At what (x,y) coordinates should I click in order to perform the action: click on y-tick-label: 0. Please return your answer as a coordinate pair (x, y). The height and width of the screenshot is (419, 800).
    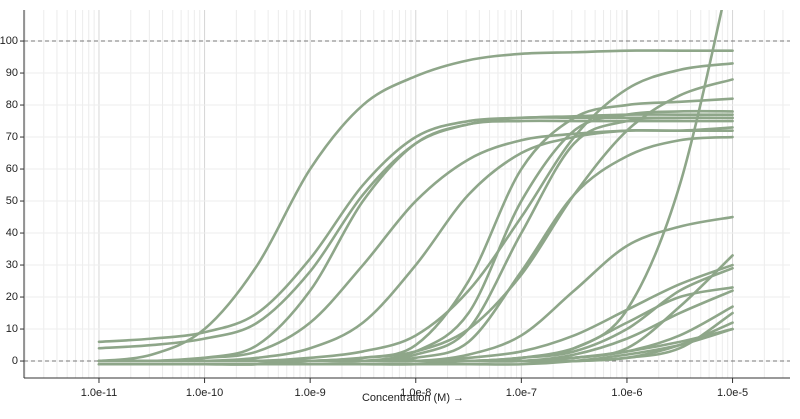
    Looking at the image, I should click on (15, 361).